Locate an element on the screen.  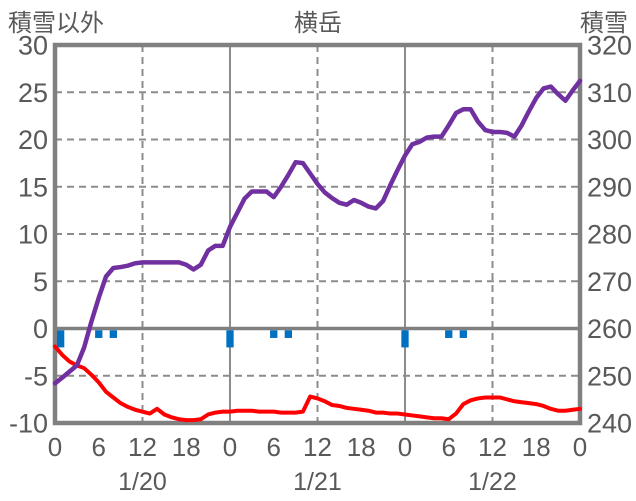
left-axis-tick-label: 10 is located at coordinates (33, 235).